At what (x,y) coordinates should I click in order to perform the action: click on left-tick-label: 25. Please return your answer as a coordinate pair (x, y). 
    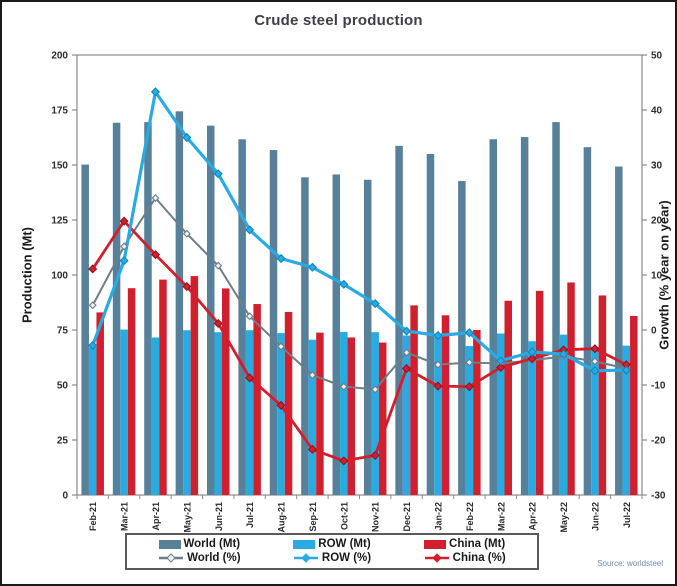
    Looking at the image, I should click on (63, 441).